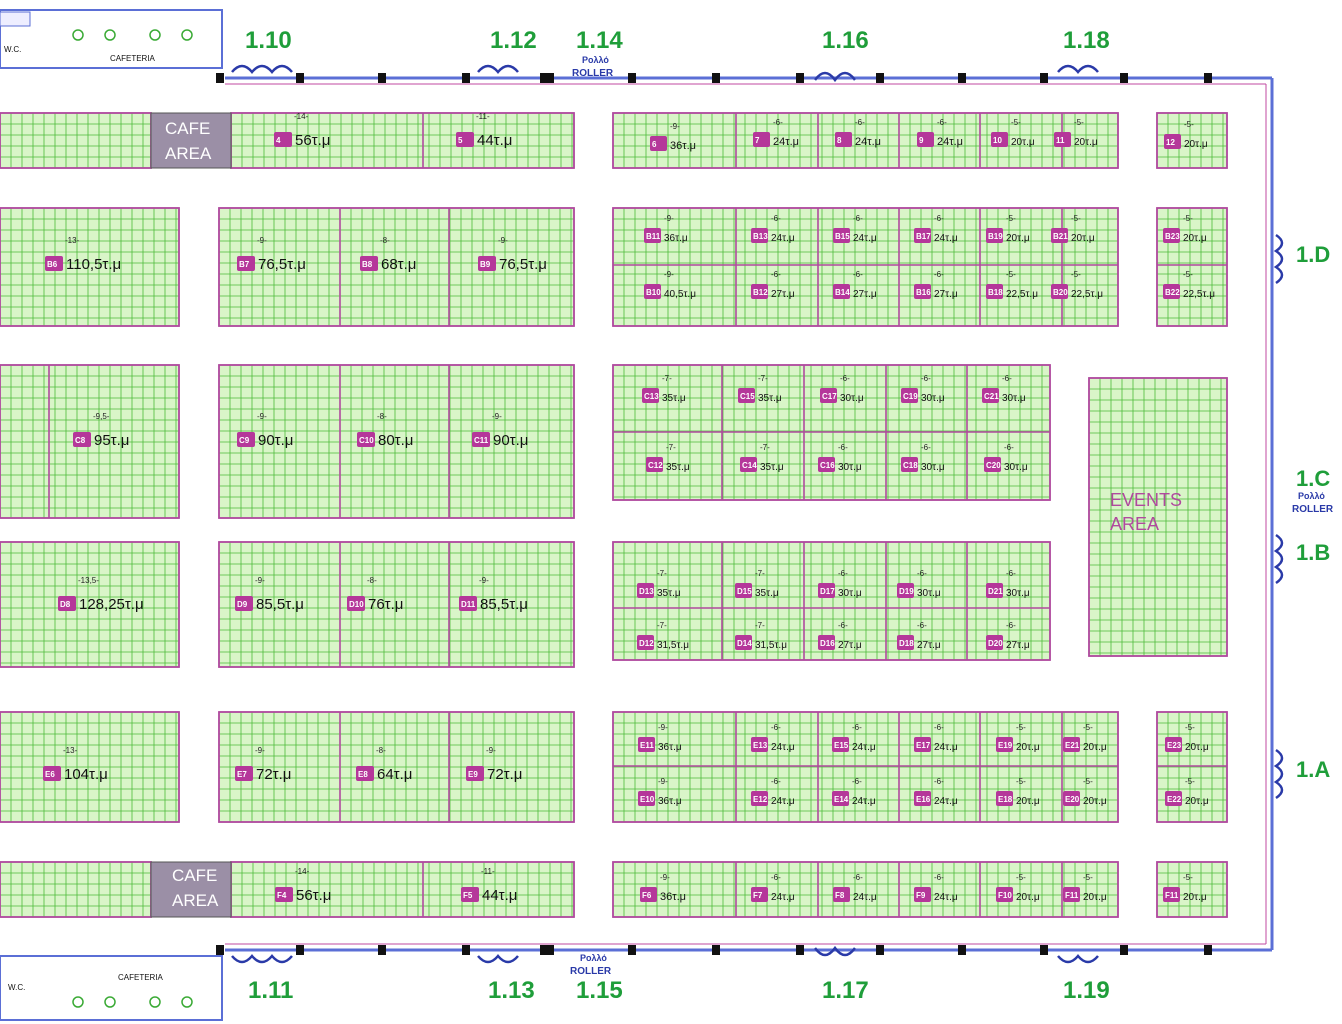 Image resolution: width=1342 pixels, height=1024 pixels. What do you see at coordinates (1018, 888) in the screenshot?
I see `booth-f10: F10 20τ.μ -5-` at bounding box center [1018, 888].